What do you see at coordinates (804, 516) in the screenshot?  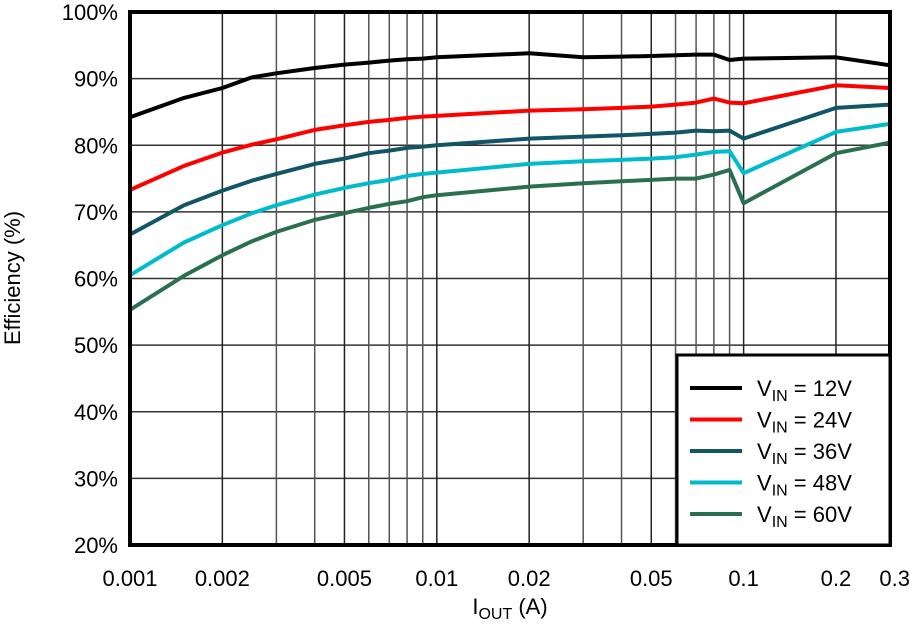 I see `legend-label: VIN = 60V` at bounding box center [804, 516].